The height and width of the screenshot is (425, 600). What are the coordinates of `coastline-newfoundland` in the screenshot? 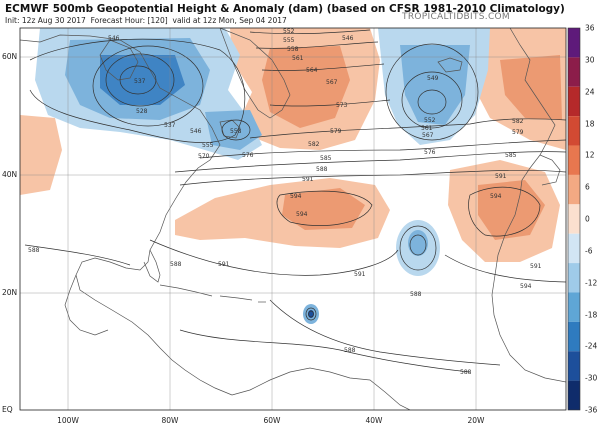 It's located at (230, 129).